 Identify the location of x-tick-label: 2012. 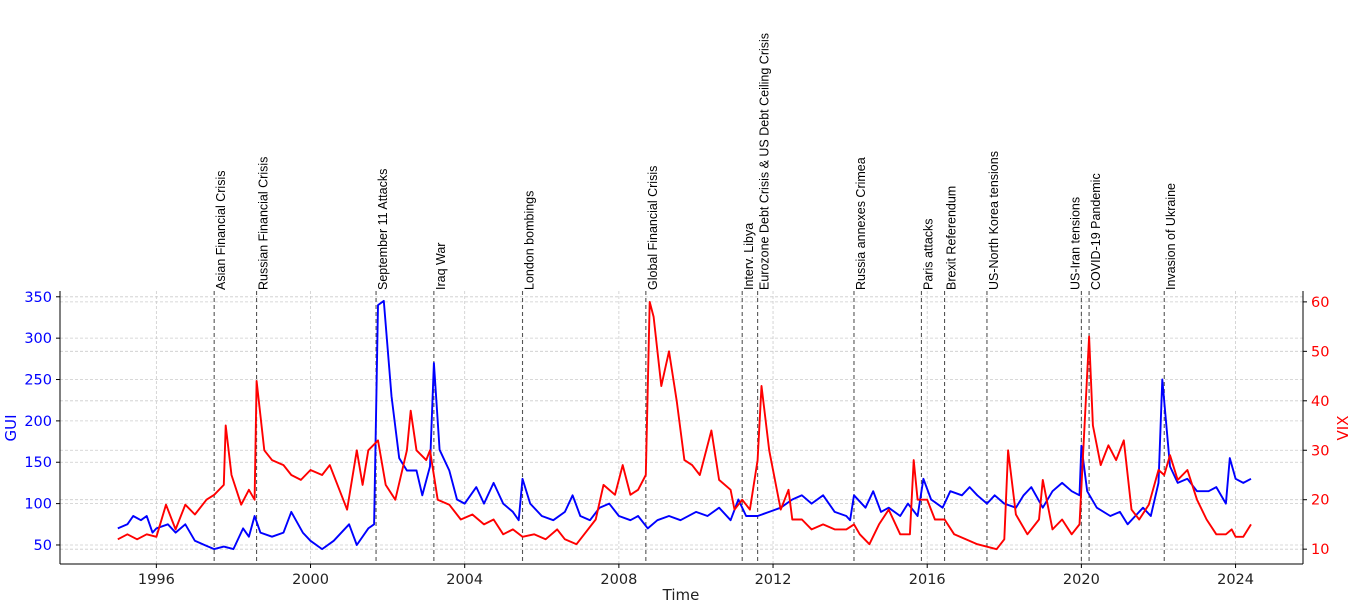
(773, 580).